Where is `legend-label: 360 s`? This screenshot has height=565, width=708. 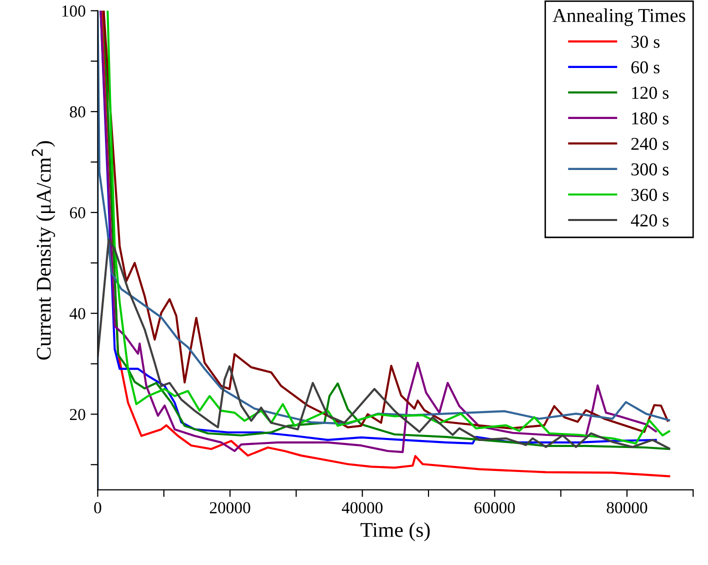
legend-label: 360 s is located at coordinates (650, 194).